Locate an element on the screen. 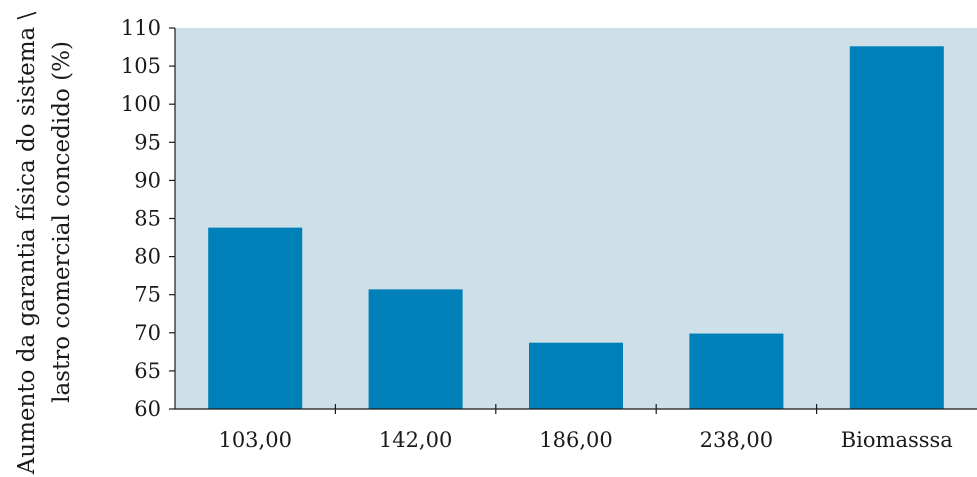 The image size is (977, 477). x-tick-label: 186,00 is located at coordinates (575, 440).